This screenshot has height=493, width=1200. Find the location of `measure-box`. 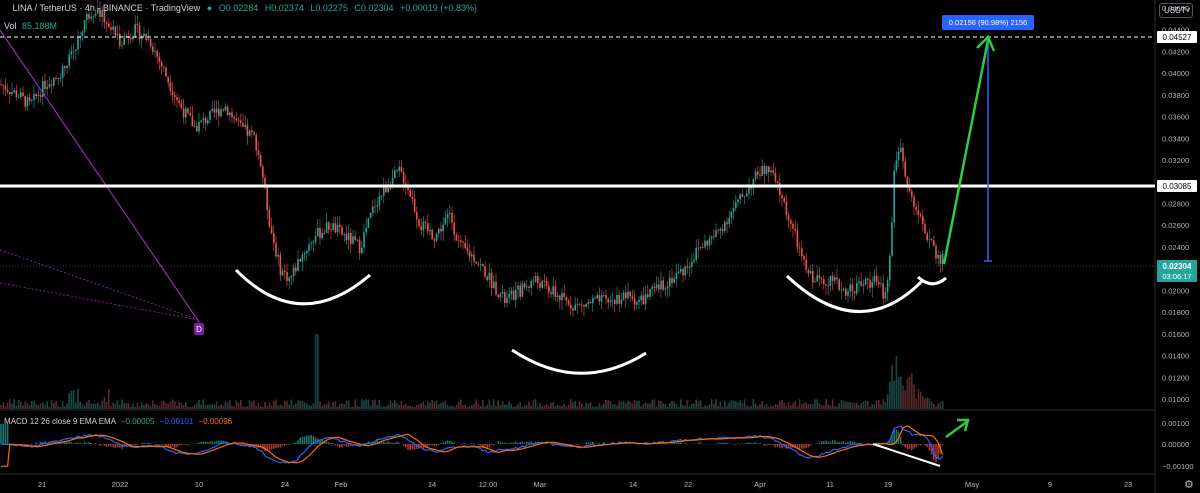

measure-box is located at coordinates (988, 22).